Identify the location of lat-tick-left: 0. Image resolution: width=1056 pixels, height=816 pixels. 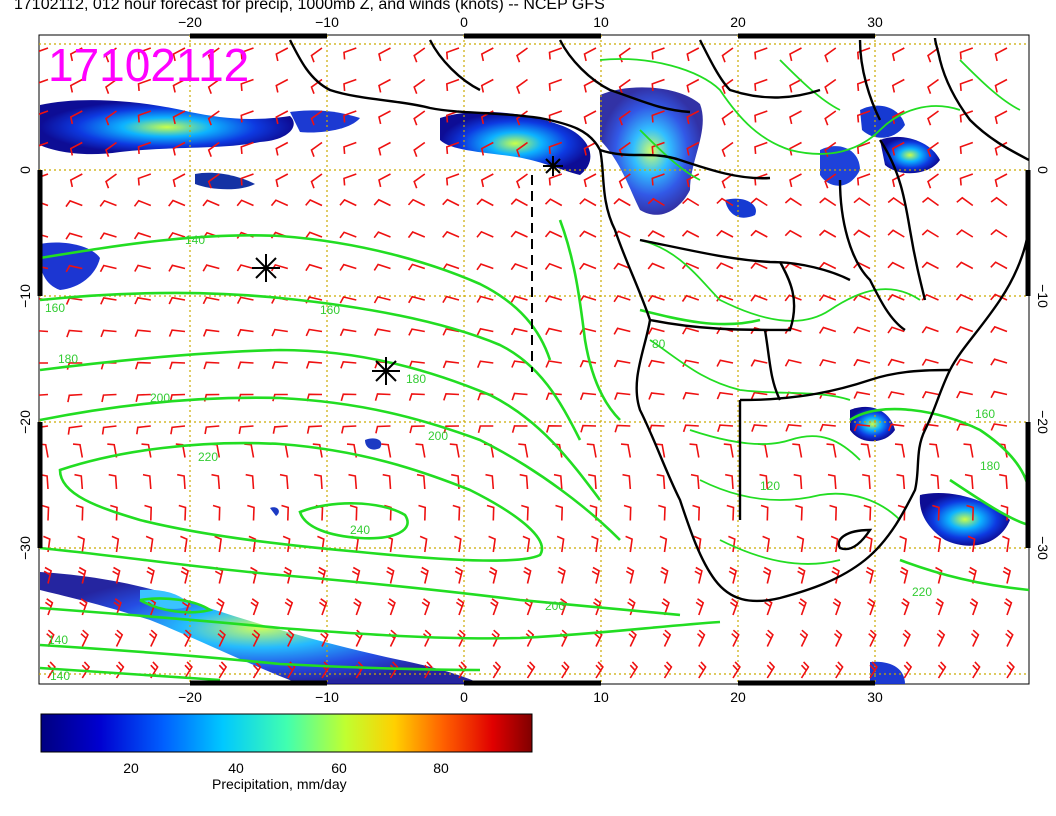
(25, 170).